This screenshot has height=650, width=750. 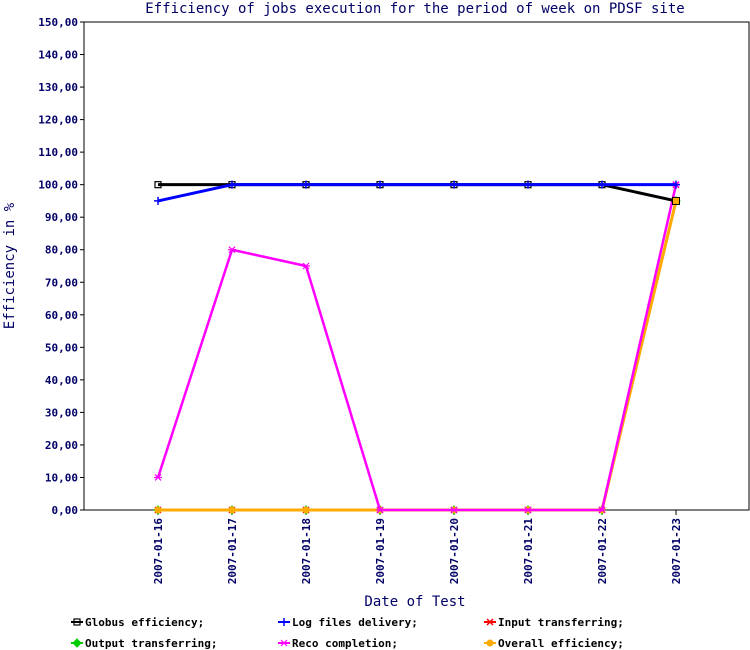 I want to click on legend-item: Output transferring;, so click(x=144, y=643).